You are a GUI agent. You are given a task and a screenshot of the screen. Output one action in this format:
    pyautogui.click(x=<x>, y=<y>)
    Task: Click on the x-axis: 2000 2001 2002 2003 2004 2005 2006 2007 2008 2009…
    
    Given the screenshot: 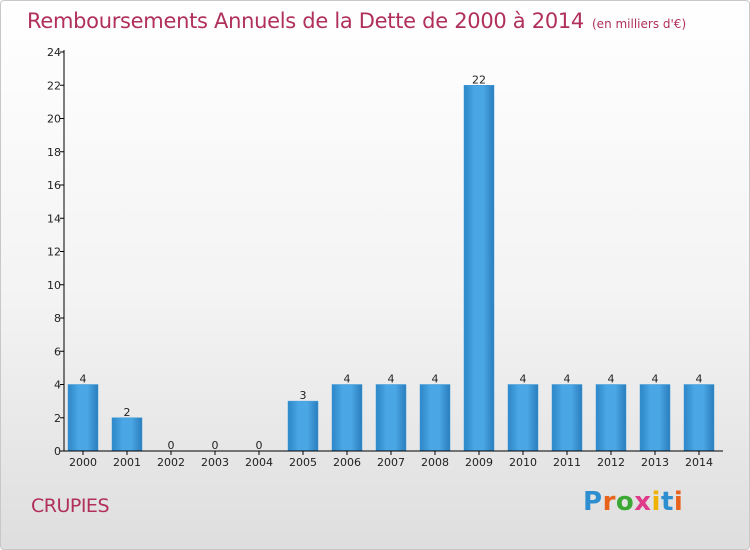 What is the action you would take?
    pyautogui.click(x=393, y=459)
    